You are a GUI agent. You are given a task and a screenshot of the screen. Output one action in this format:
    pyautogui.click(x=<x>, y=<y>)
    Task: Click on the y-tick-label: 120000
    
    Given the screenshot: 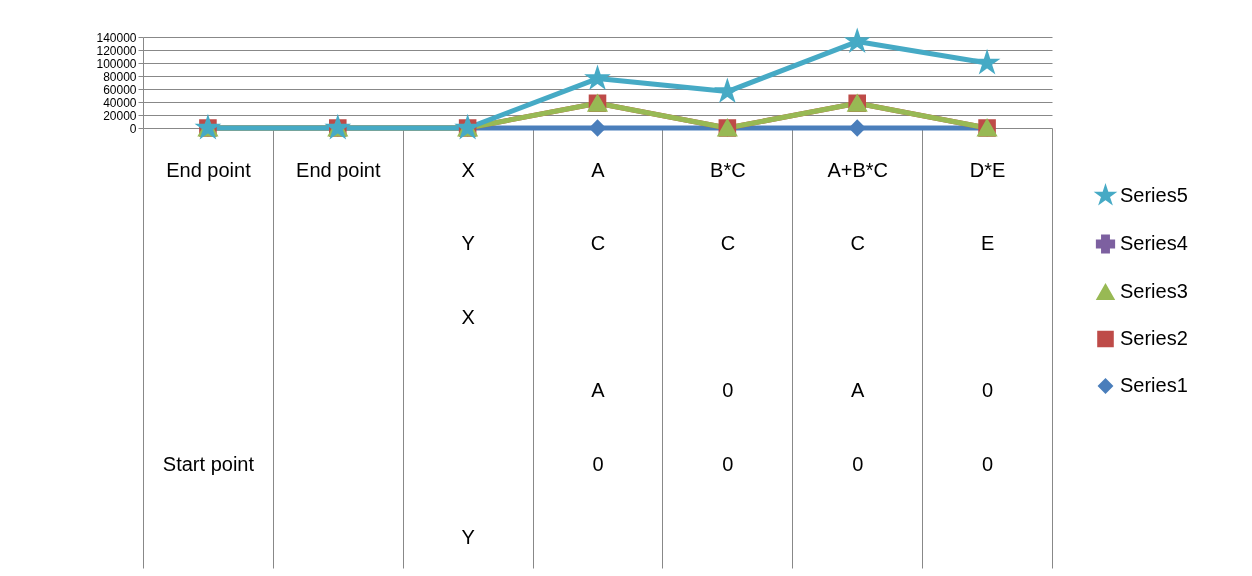 What is the action you would take?
    pyautogui.click(x=116, y=50)
    